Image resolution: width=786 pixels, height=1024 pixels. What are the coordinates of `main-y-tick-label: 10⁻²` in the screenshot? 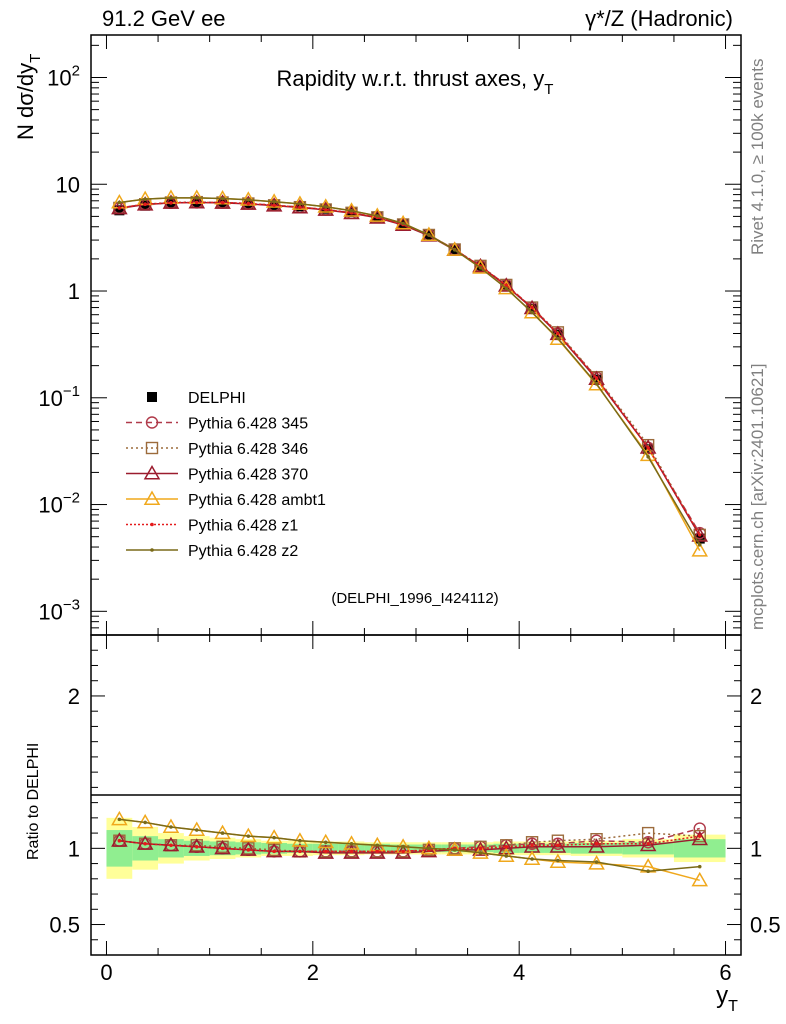 It's located at (59, 504).